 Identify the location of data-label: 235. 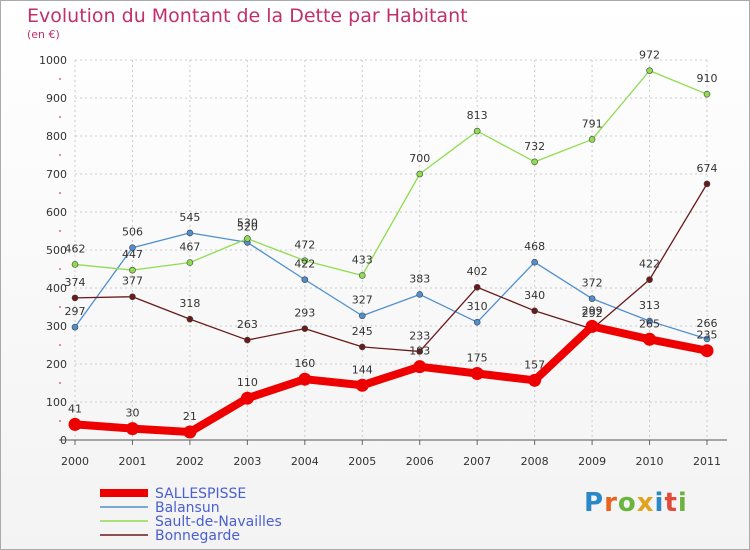
(707, 335).